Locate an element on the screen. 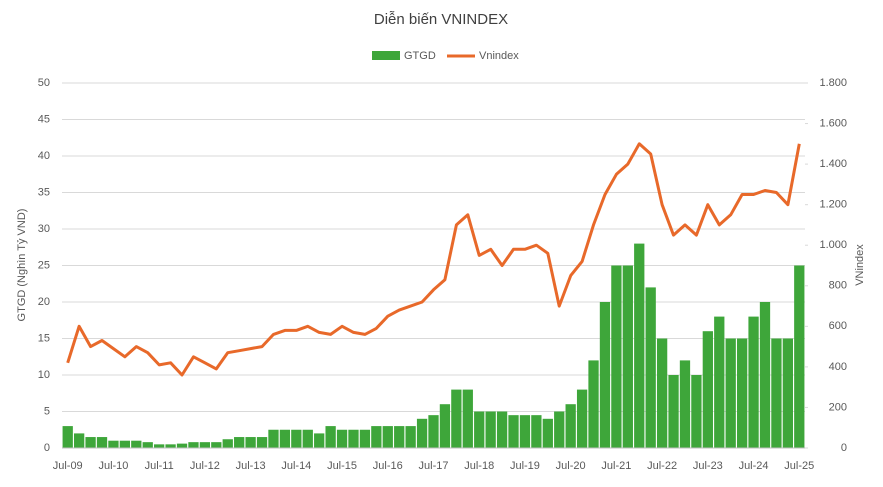  y-tick-label: 35 is located at coordinates (44, 192).